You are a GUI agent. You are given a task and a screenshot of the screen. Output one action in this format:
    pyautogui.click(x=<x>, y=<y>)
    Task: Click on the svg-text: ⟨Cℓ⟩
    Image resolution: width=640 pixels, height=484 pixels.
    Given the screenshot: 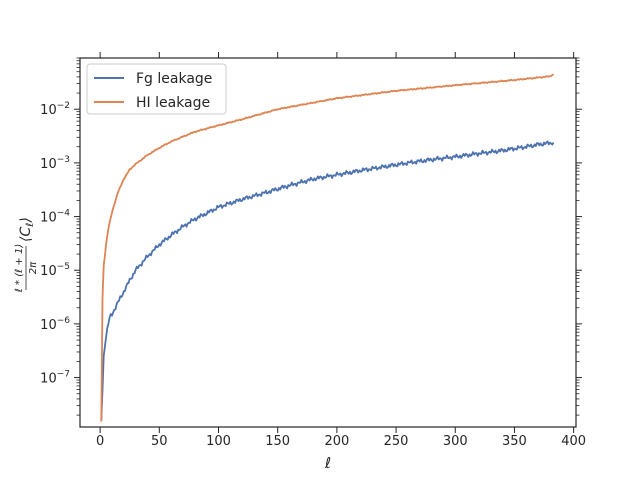 What is the action you would take?
    pyautogui.click(x=27, y=229)
    